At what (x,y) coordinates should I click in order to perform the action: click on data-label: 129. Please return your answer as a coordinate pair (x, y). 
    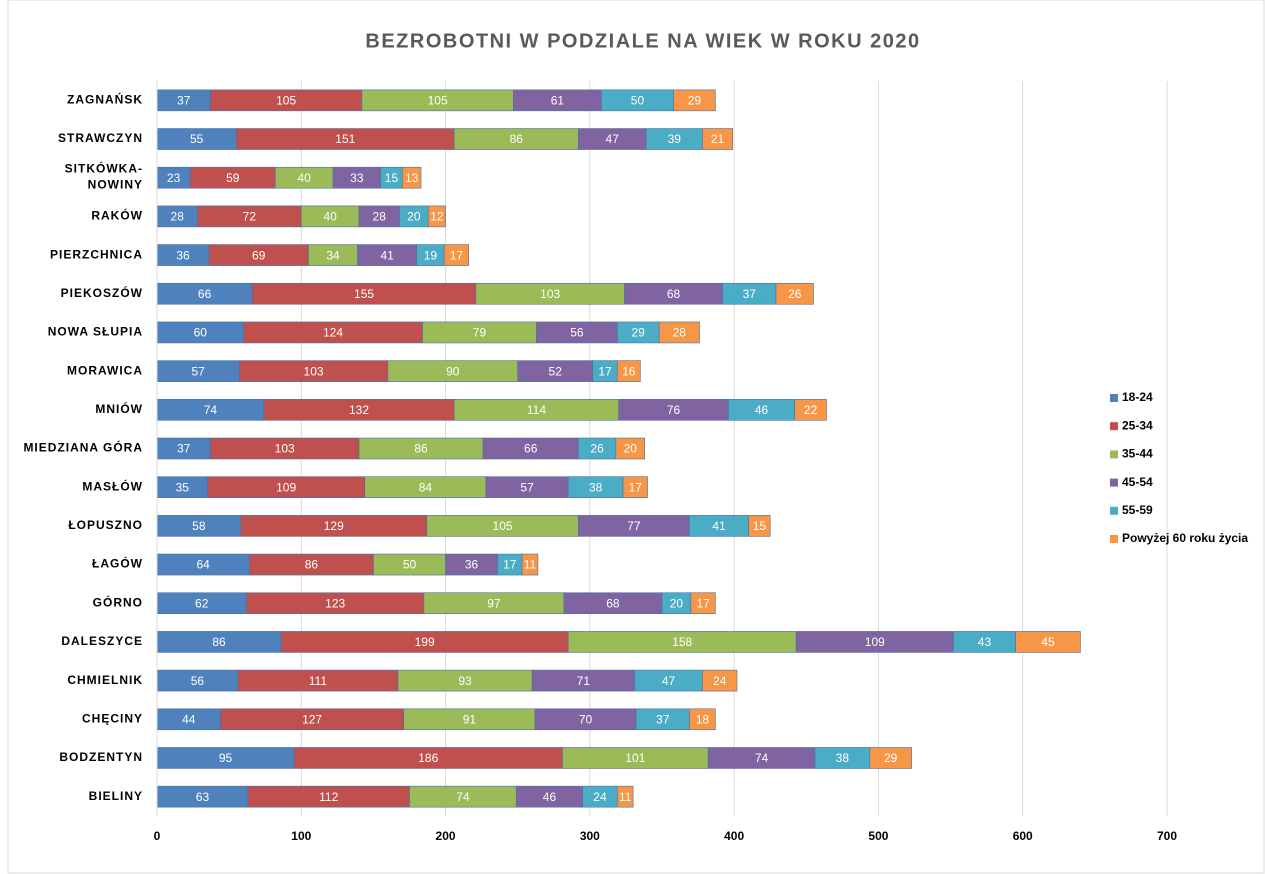
    Looking at the image, I should click on (334, 526).